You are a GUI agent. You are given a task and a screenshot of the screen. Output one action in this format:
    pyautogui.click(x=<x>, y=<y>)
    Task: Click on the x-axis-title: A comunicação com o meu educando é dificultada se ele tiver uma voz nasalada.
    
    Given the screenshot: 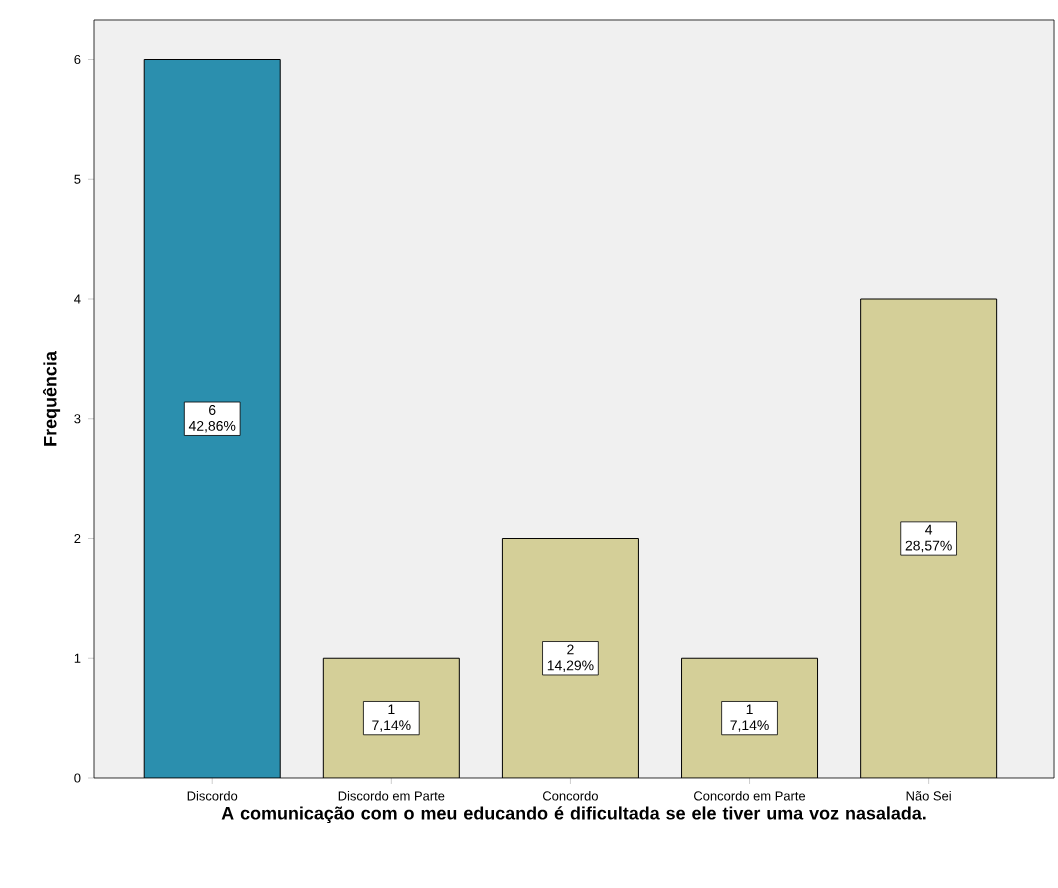 What is the action you would take?
    pyautogui.click(x=573, y=815)
    